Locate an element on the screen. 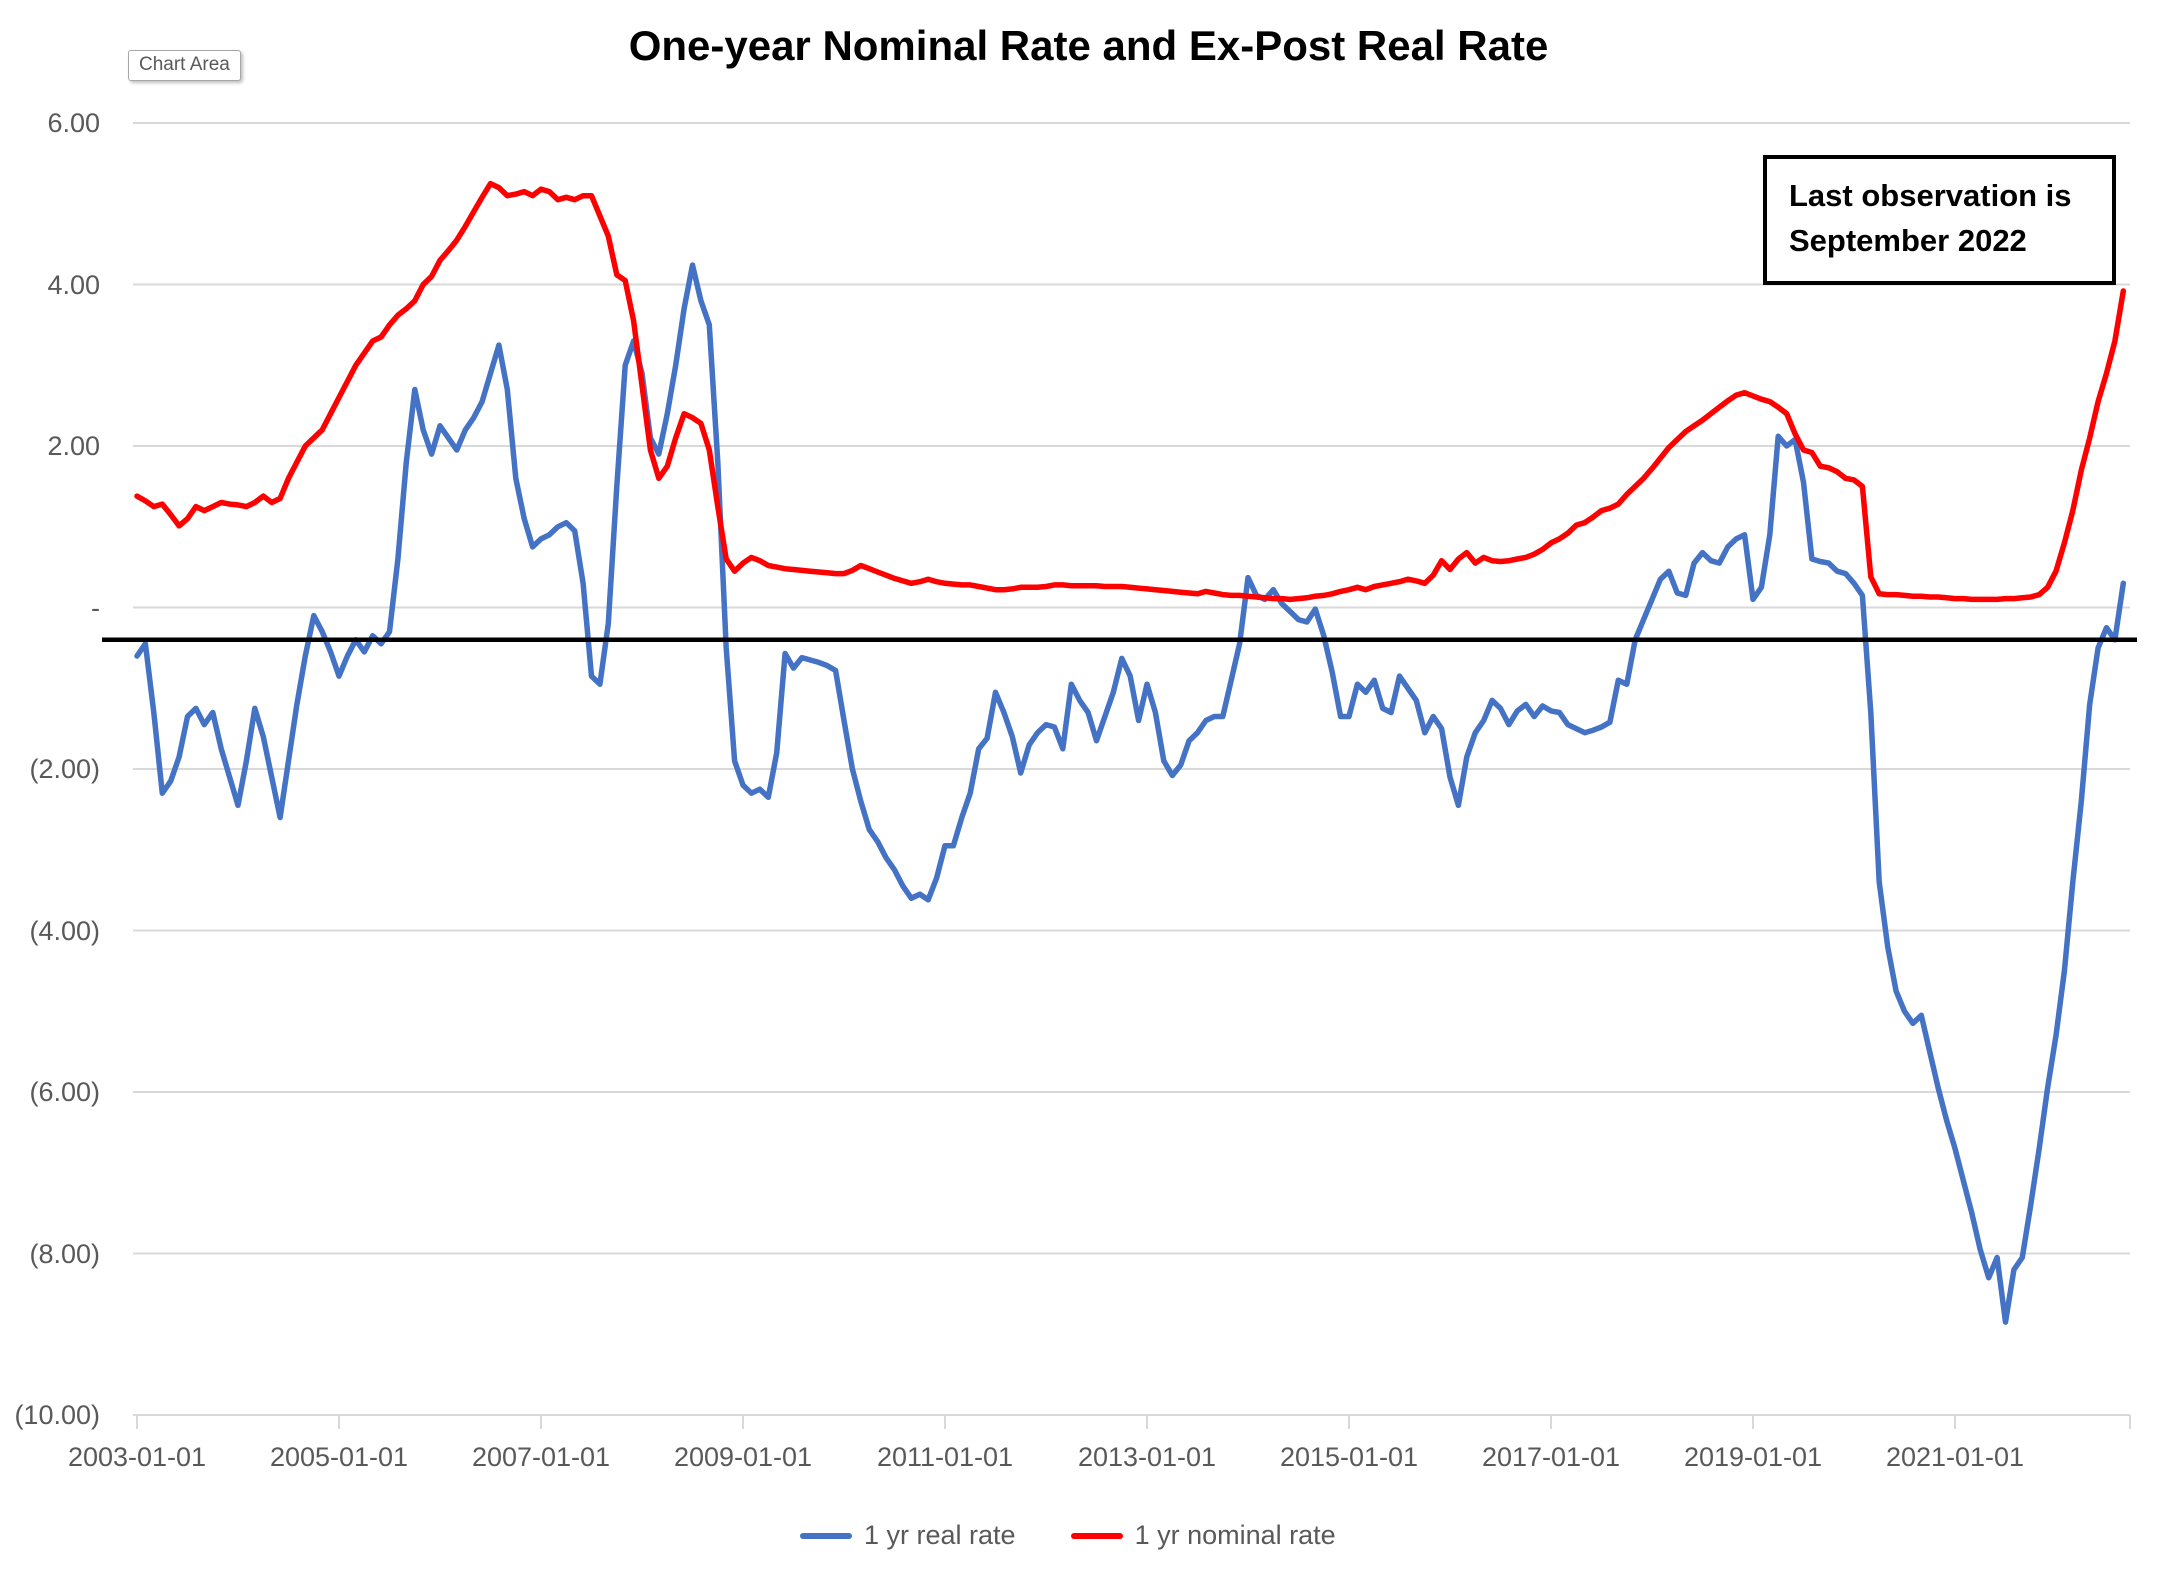 The image size is (2177, 1587). annotation-line1: Last observation is is located at coordinates (1930, 195).